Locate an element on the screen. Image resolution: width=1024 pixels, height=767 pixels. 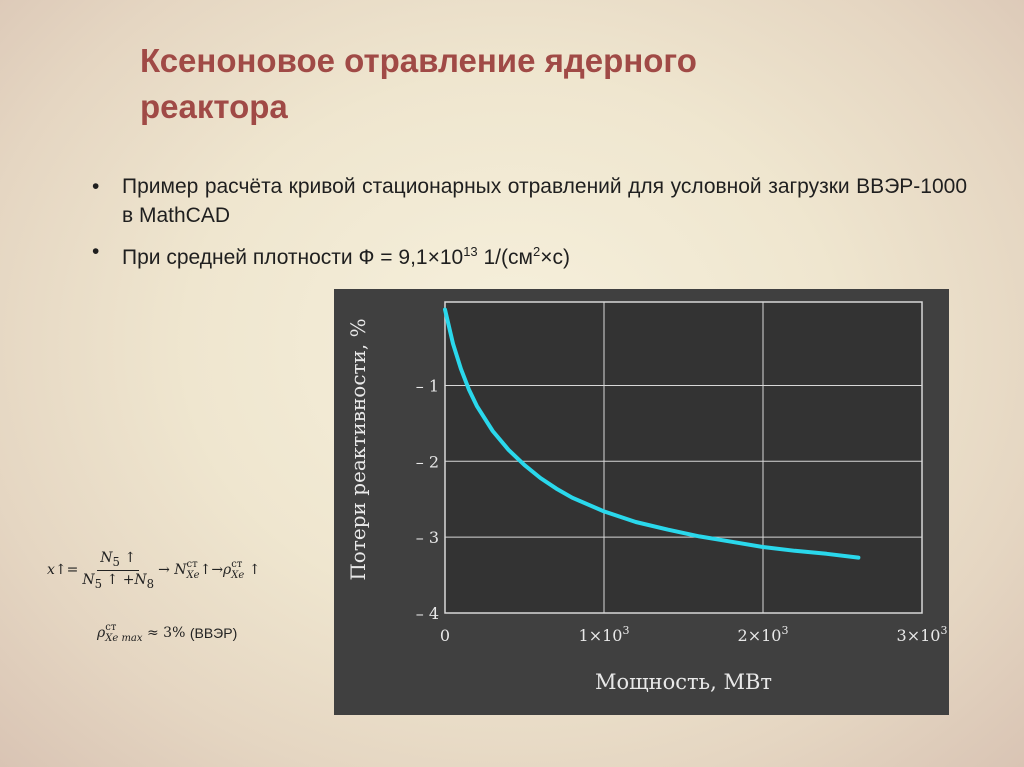
formula-numerator: N5 ↑ is located at coordinates (118, 560).